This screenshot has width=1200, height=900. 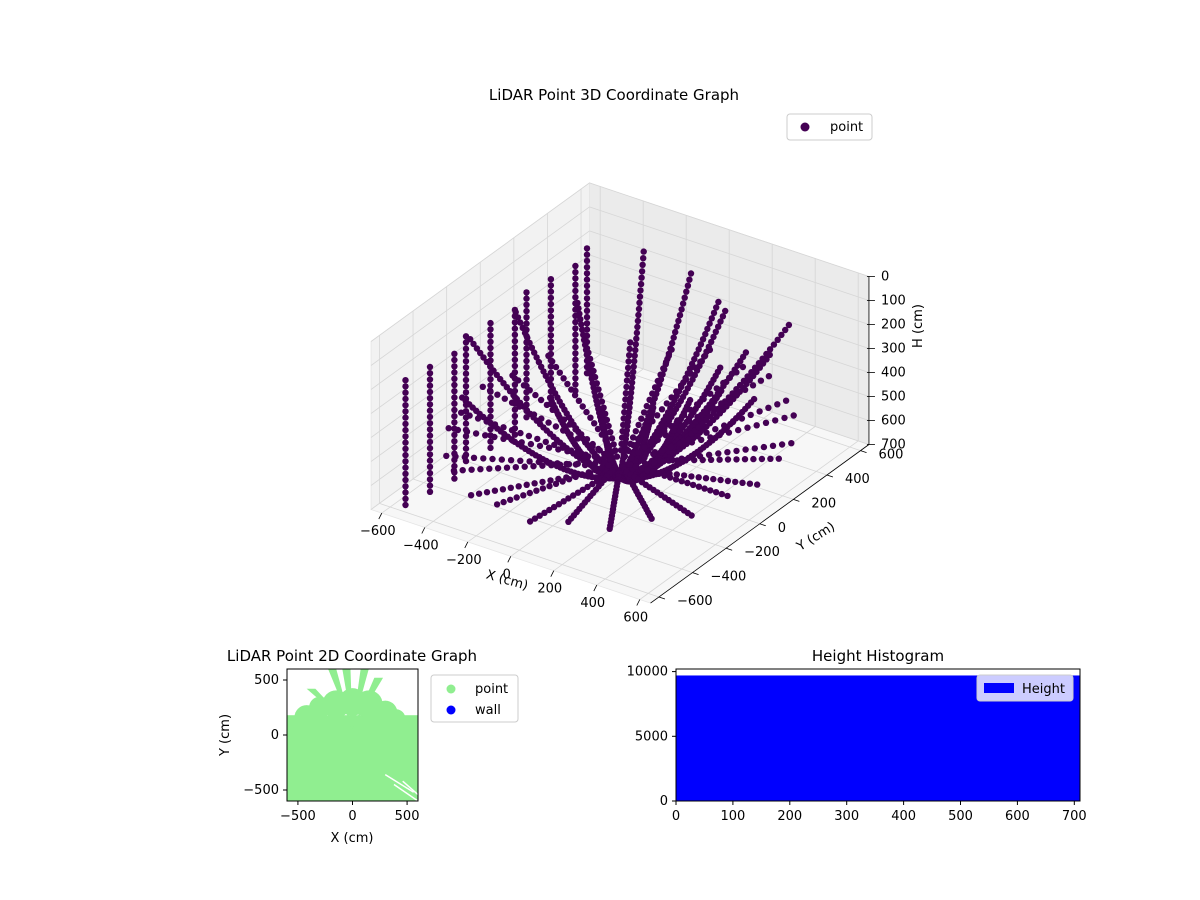 I want to click on y-axis-line, so click(x=760, y=524).